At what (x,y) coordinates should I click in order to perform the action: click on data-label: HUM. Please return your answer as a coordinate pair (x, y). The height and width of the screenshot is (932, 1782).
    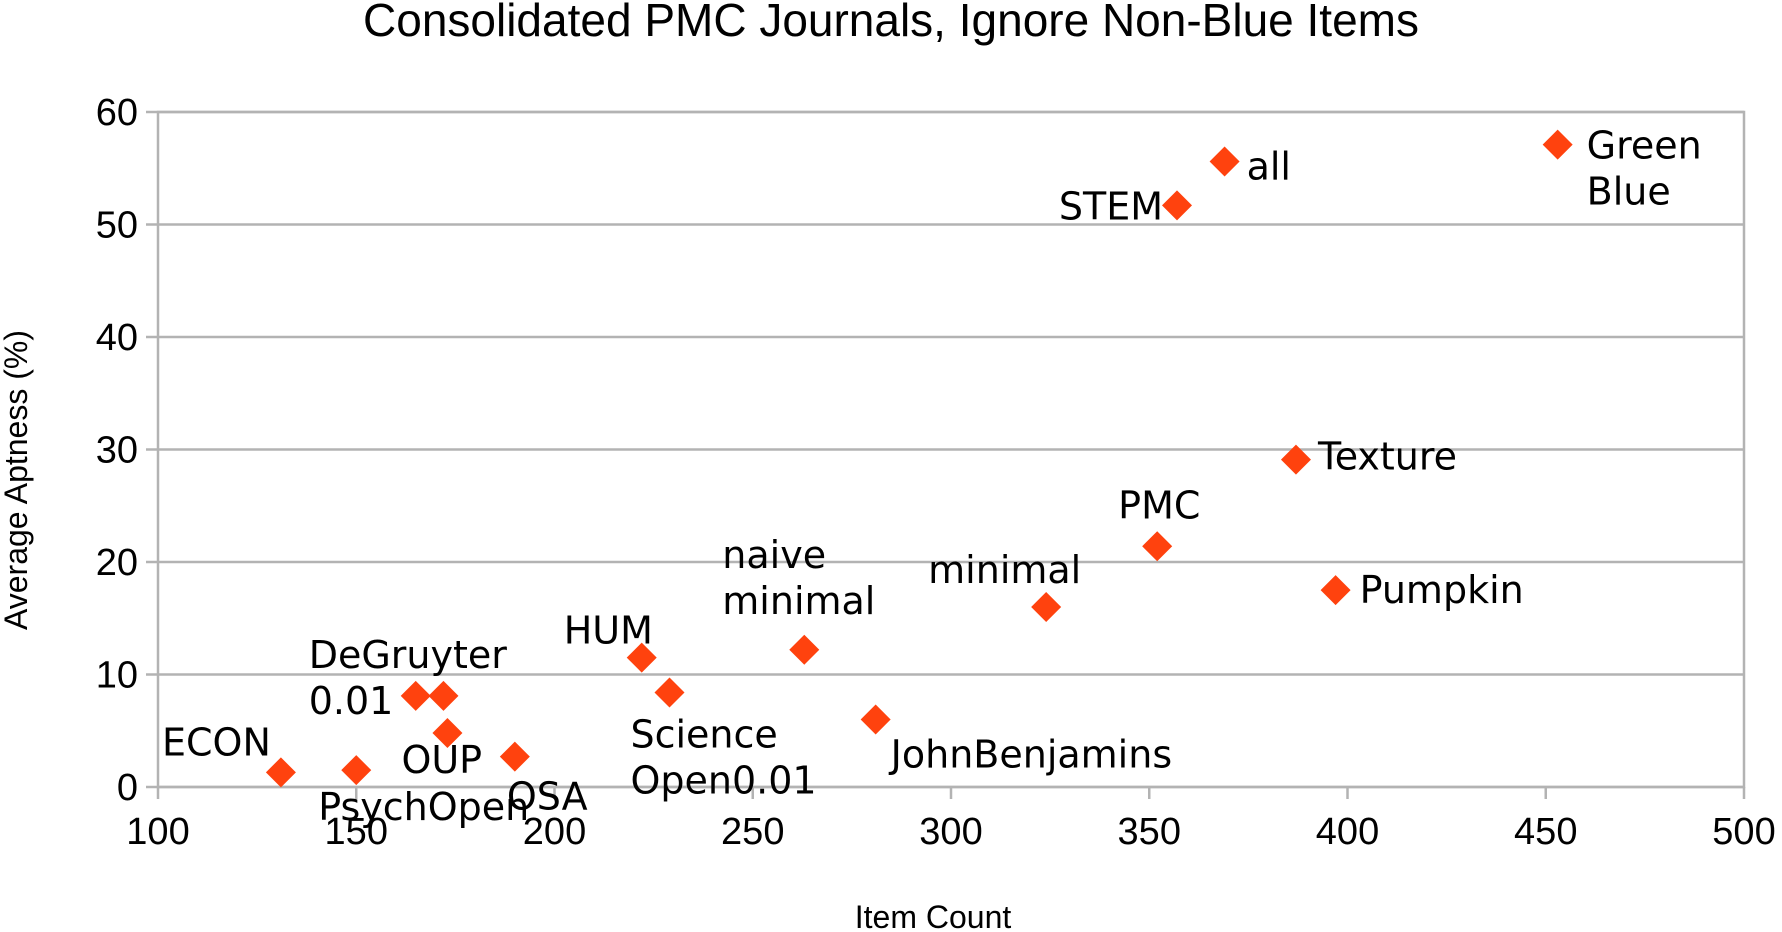
    Looking at the image, I should click on (608, 631).